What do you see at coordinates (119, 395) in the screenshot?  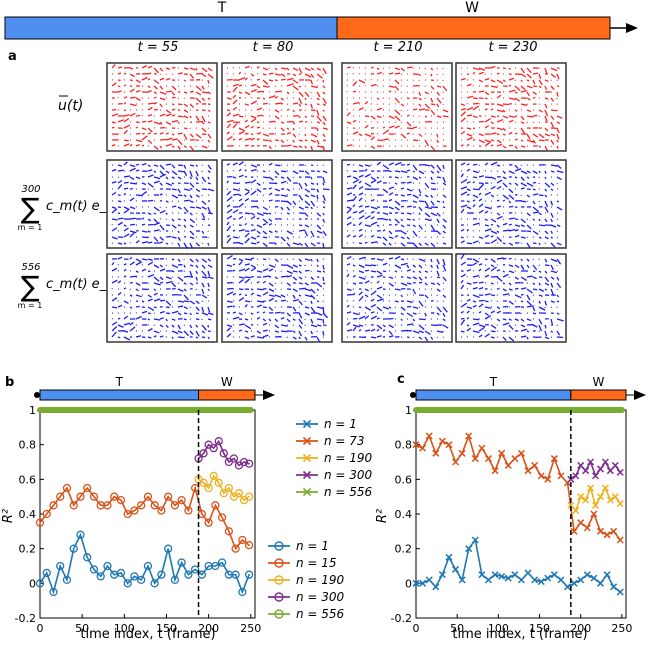 I see `phase-train` at bounding box center [119, 395].